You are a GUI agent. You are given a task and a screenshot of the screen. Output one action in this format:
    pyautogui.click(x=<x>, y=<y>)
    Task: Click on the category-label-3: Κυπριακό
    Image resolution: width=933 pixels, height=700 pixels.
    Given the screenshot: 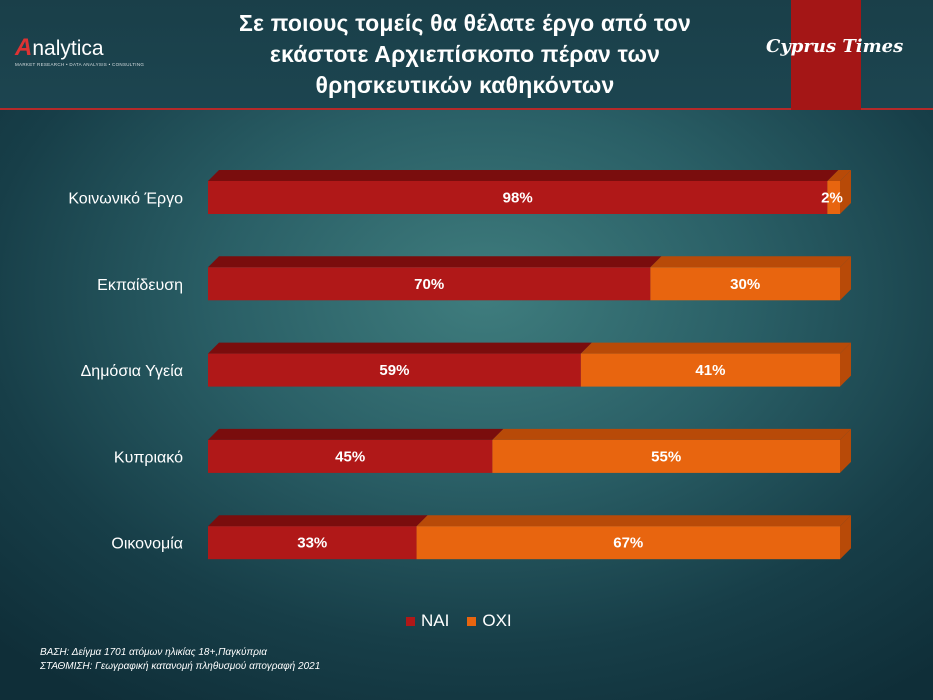 What is the action you would take?
    pyautogui.click(x=148, y=457)
    